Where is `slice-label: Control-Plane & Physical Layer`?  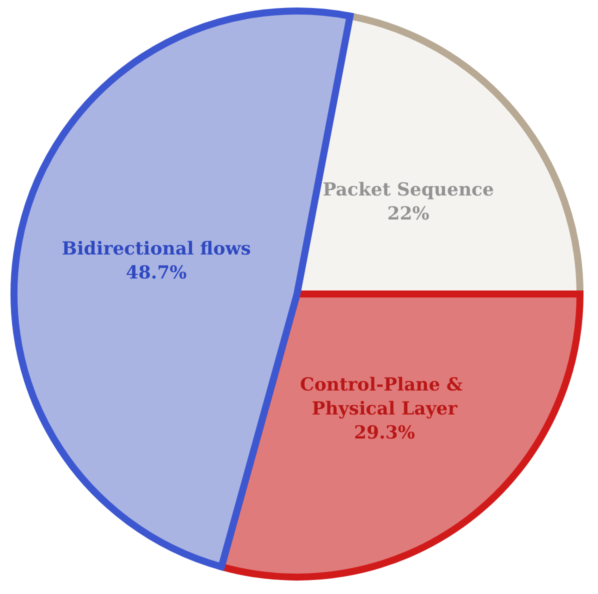
slice-label: Control-Plane & Physical Layer is located at coordinates (384, 397).